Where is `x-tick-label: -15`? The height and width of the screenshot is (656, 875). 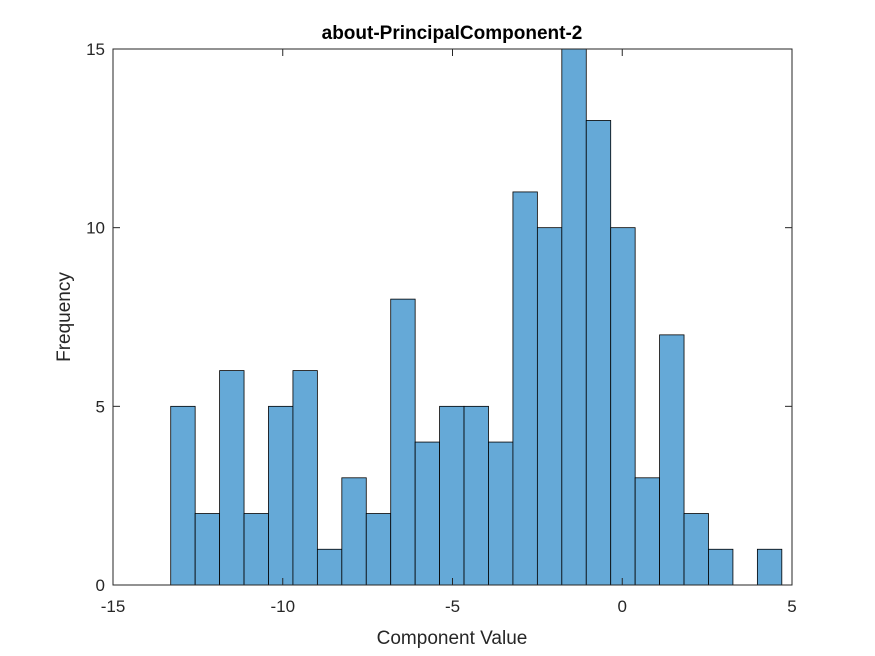
x-tick-label: -15 is located at coordinates (113, 606).